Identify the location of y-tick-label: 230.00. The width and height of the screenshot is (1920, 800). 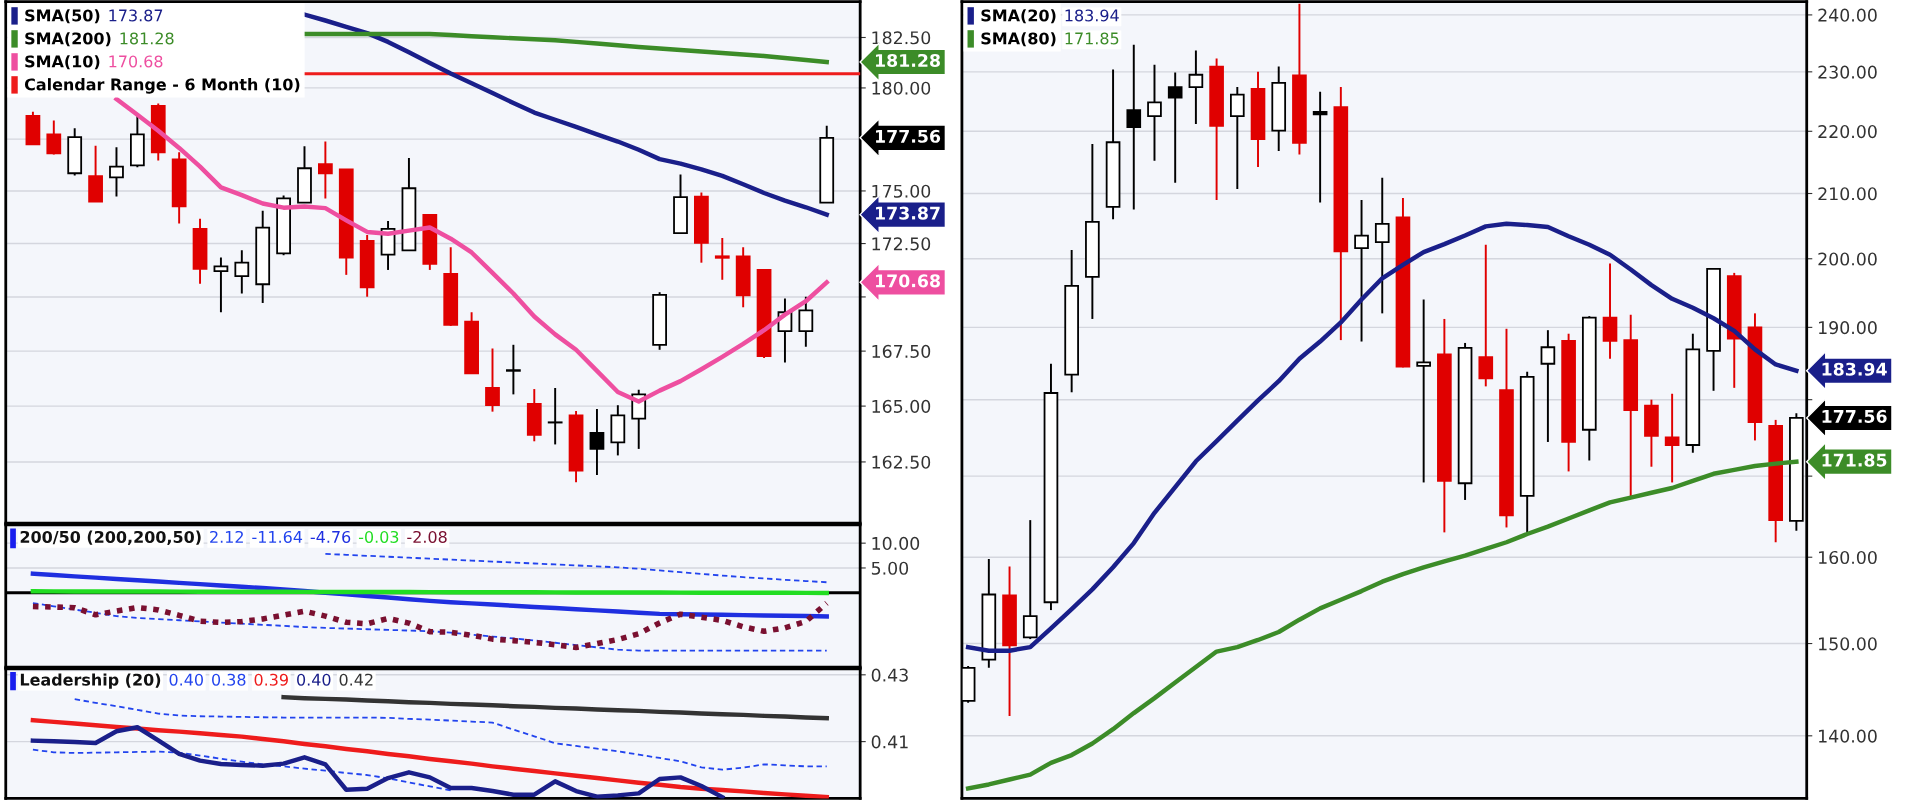
(1847, 72).